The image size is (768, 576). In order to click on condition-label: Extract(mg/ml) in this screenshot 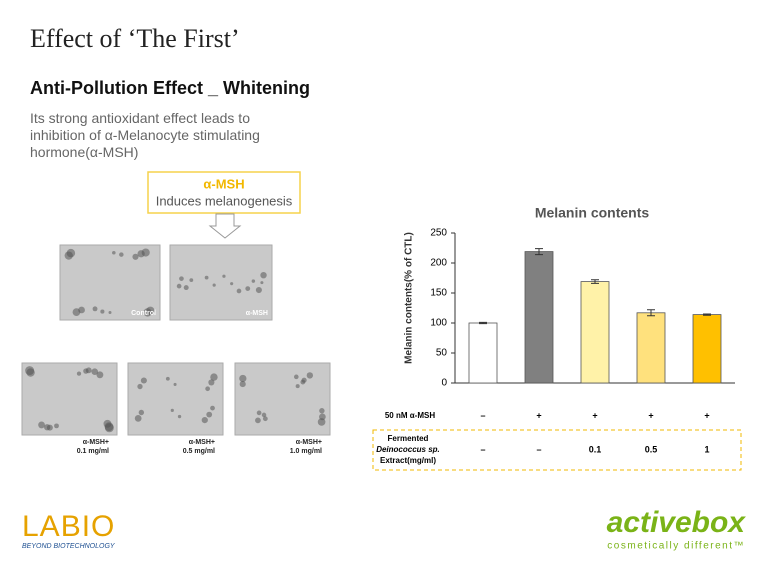, I will do `click(408, 460)`.